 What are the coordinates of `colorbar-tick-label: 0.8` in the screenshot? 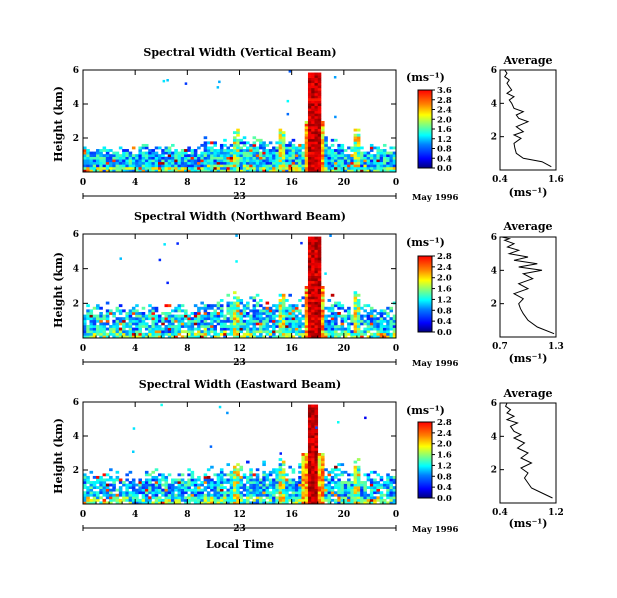 It's located at (444, 150).